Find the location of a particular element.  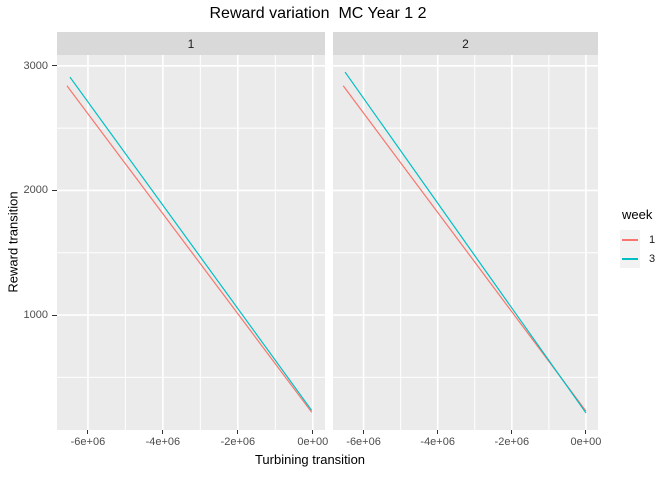

facet-strip-1: 1 is located at coordinates (191, 43).